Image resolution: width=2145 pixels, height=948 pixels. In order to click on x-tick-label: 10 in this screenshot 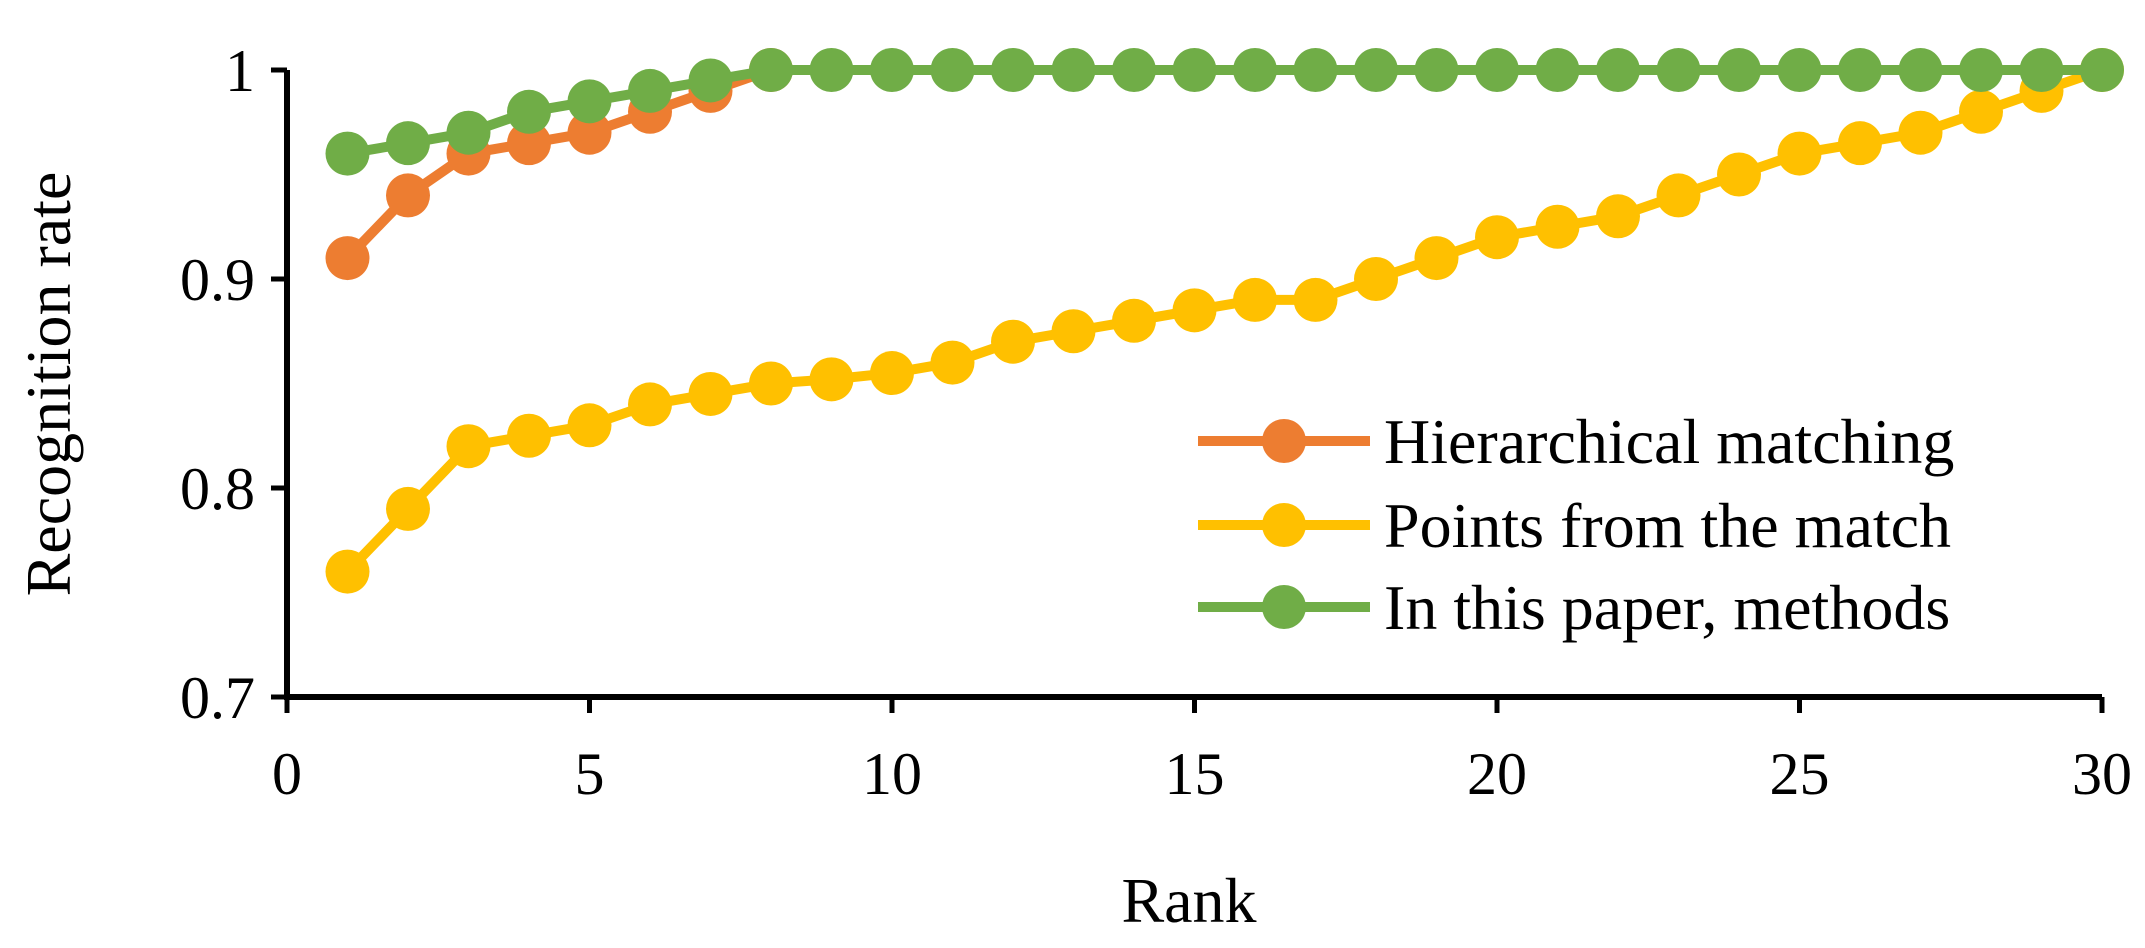, I will do `click(892, 774)`.